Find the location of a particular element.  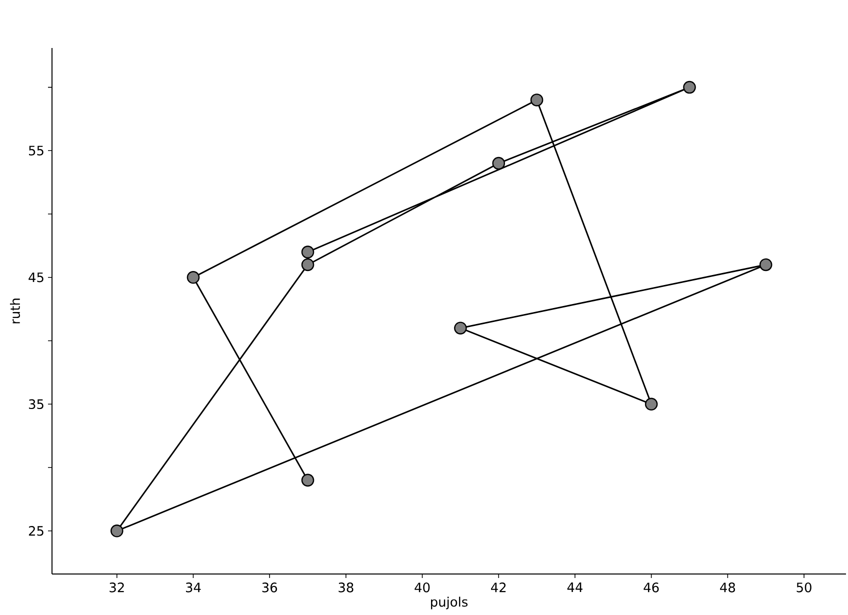

x-tick-label: 44 is located at coordinates (574, 587).